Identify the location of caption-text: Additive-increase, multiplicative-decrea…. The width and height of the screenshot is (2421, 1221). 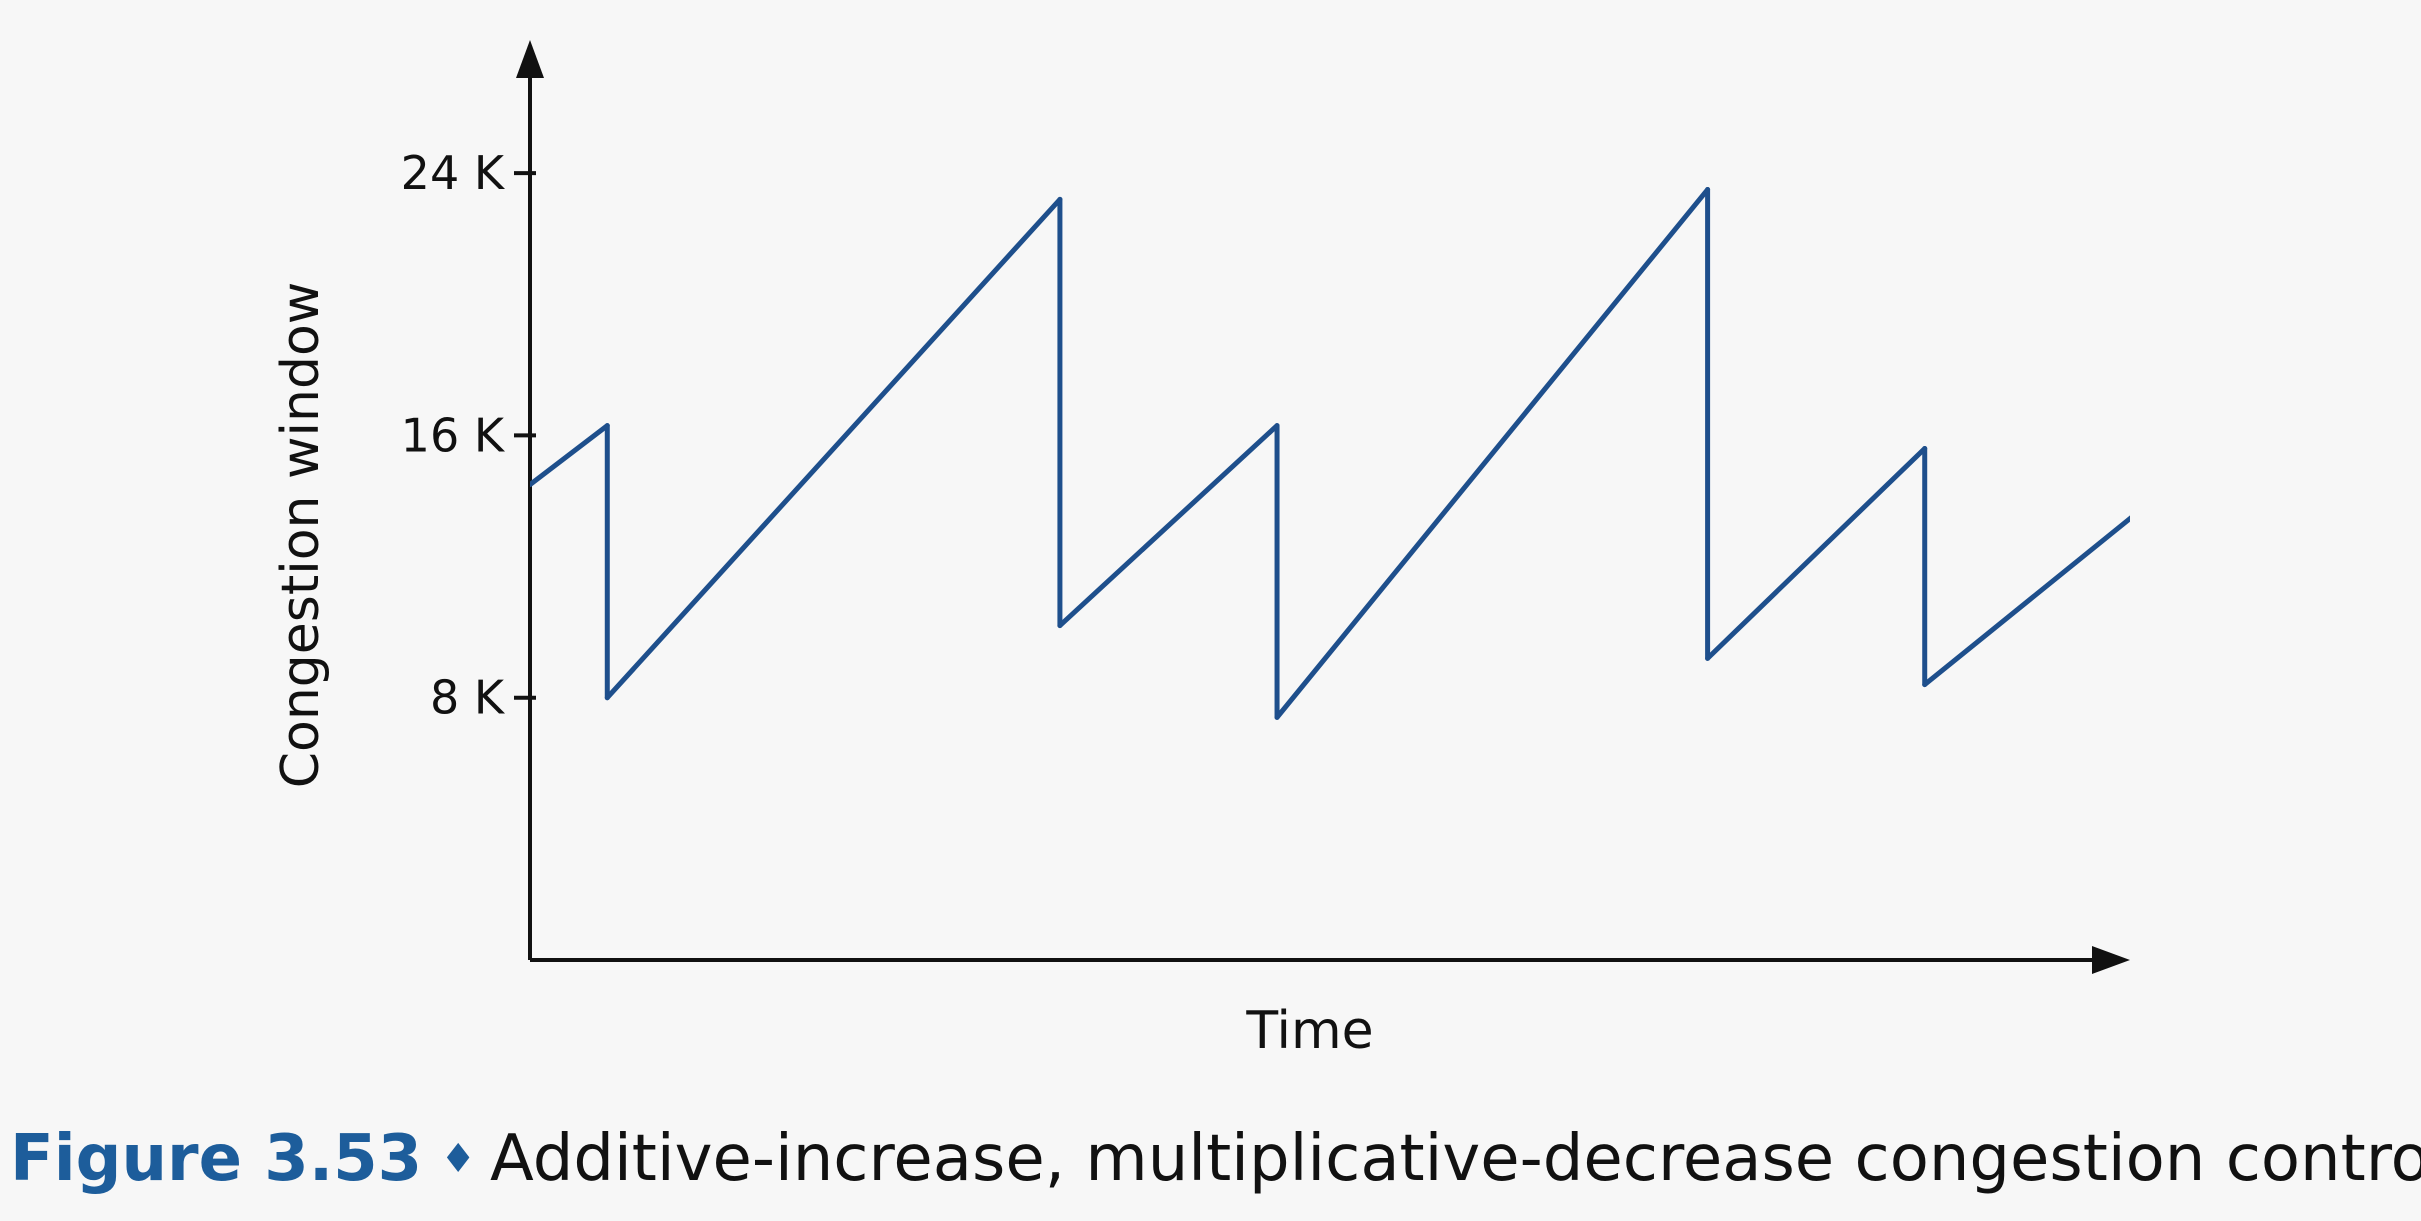
(1455, 1159).